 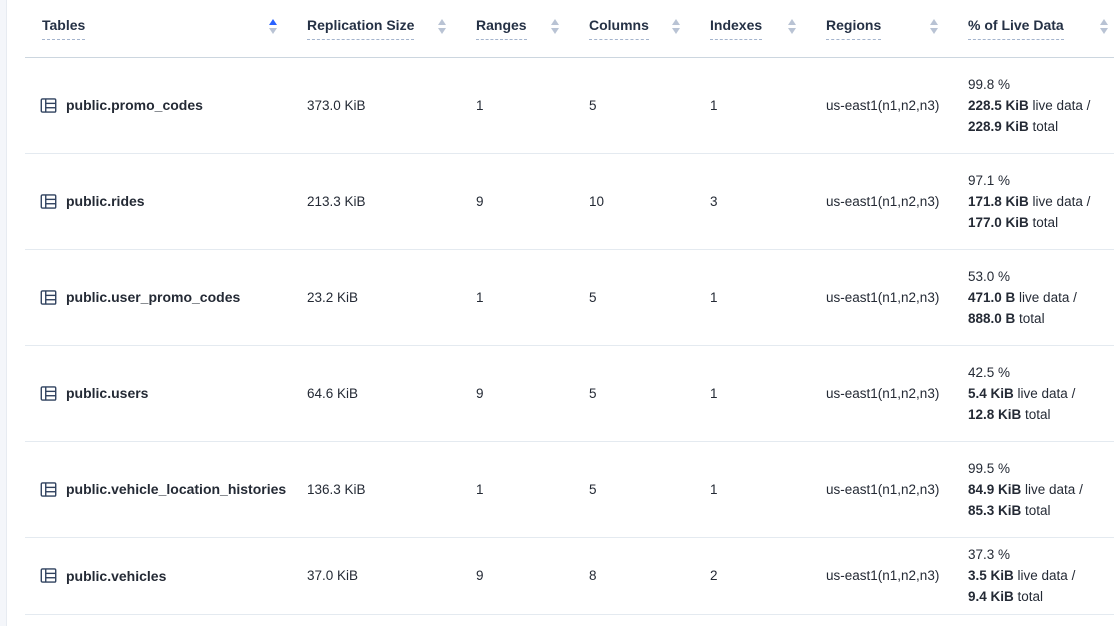 I want to click on live-data-cell: 53.0 % 471.0 B live data / 888.0 B total, so click(x=1041, y=297).